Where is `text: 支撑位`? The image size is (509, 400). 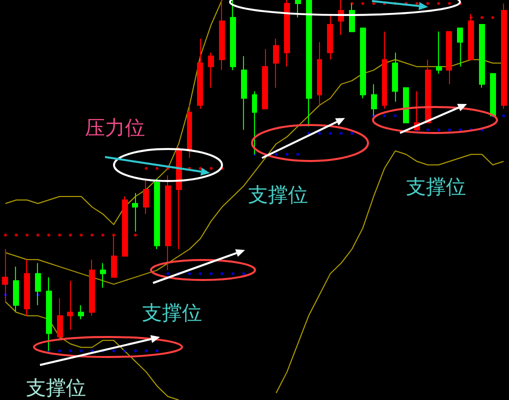 text: 支撑位 is located at coordinates (56, 387).